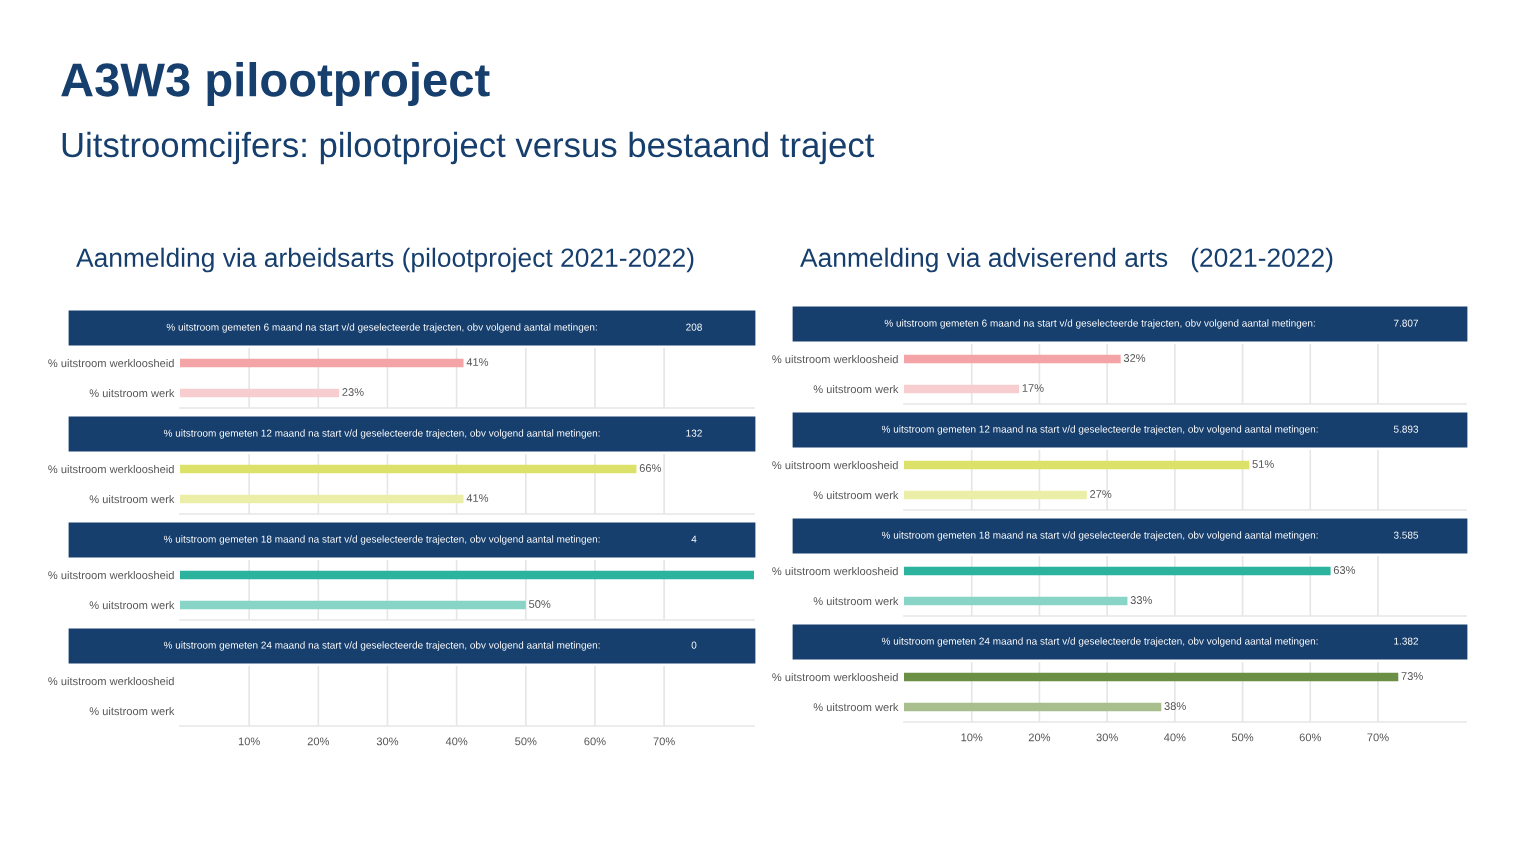  What do you see at coordinates (1066, 260) in the screenshot?
I see `text: Aanmelding via adviserend arts (2021-2022)` at bounding box center [1066, 260].